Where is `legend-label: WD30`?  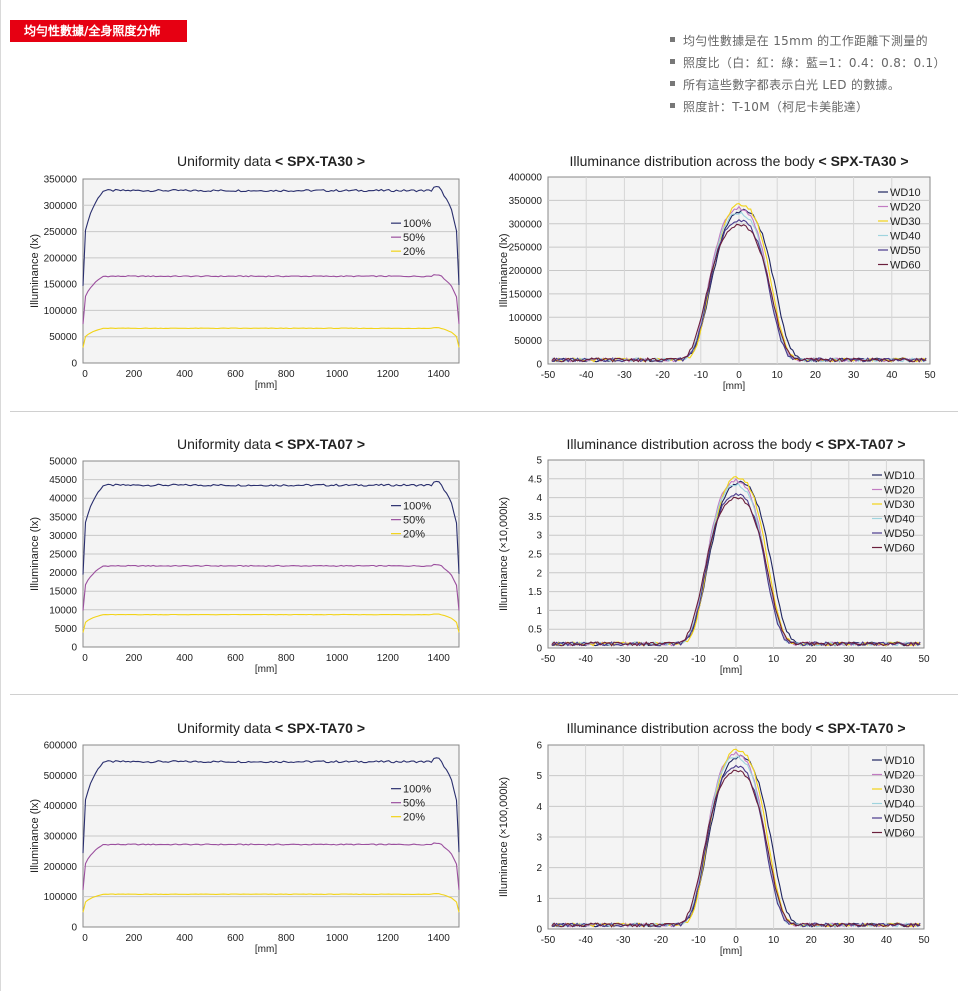 legend-label: WD30 is located at coordinates (899, 505).